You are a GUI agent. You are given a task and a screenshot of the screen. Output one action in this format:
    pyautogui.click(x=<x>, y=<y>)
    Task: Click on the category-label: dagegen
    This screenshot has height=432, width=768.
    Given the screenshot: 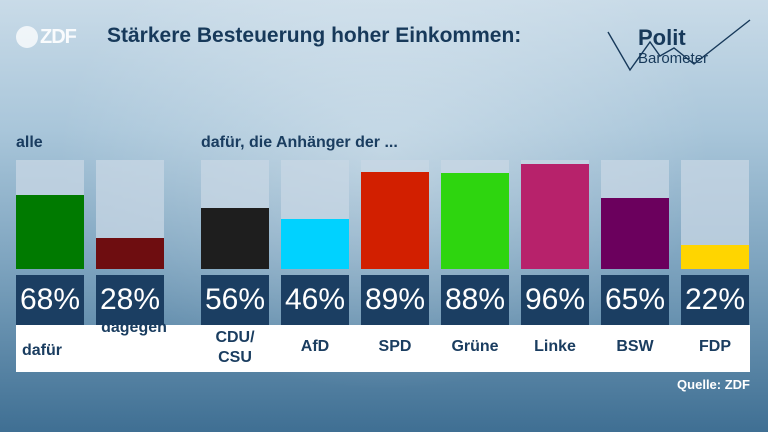 What is the action you would take?
    pyautogui.click(x=134, y=327)
    